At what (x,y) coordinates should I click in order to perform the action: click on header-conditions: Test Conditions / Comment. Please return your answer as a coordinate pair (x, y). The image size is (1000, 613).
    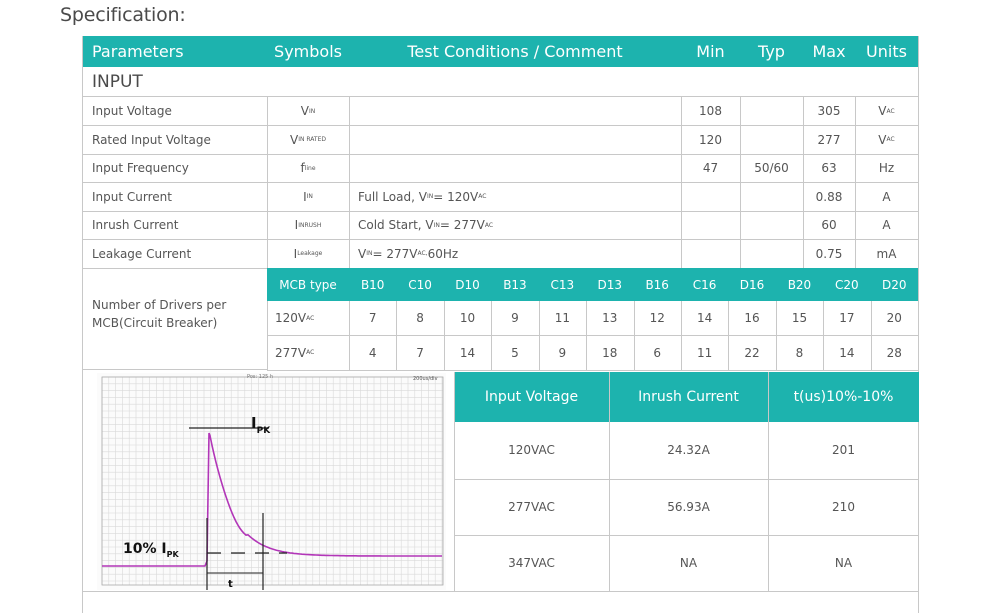
    Looking at the image, I should click on (515, 51).